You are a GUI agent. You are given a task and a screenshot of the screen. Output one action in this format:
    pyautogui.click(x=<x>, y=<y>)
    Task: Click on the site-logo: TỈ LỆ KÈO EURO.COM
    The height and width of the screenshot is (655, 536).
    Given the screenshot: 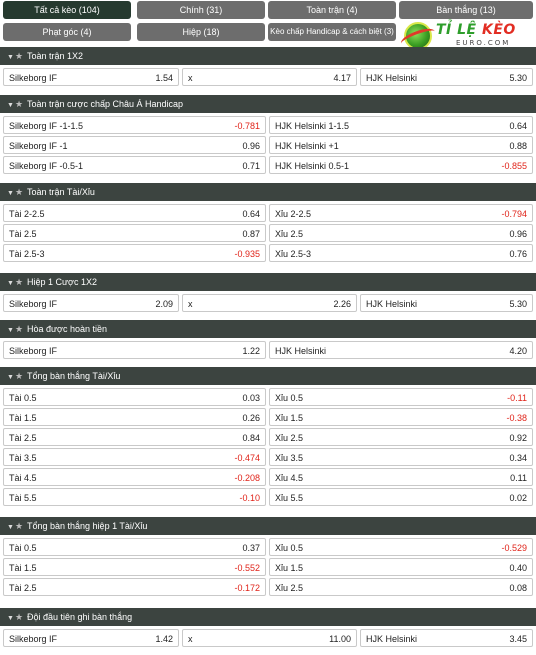 What is the action you would take?
    pyautogui.click(x=465, y=35)
    